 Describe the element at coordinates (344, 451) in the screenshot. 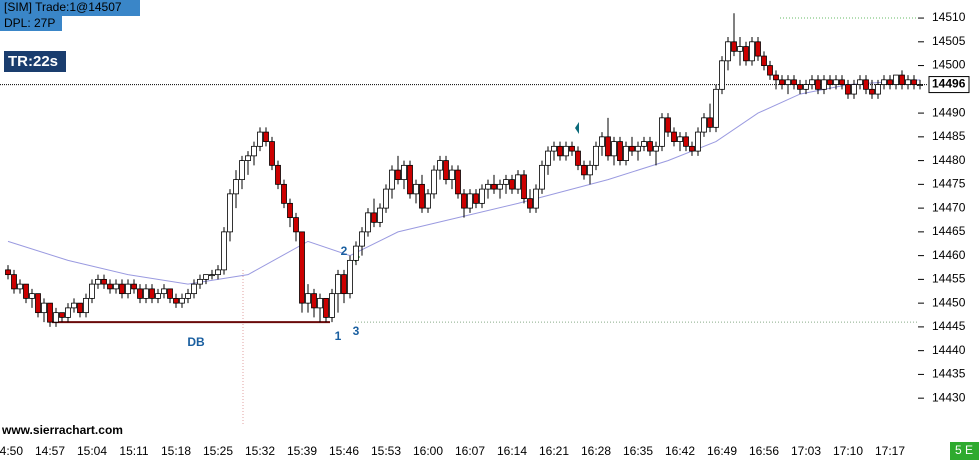

I see `x-tick-label: 15:46` at that location.